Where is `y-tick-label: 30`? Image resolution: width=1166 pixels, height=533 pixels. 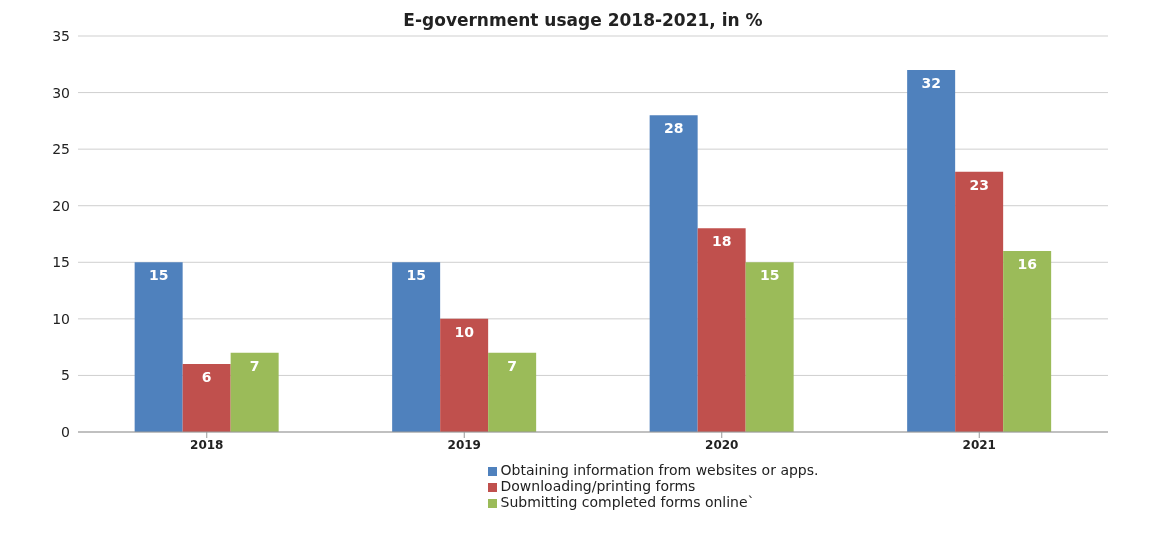 y-tick-label: 30 is located at coordinates (61, 92).